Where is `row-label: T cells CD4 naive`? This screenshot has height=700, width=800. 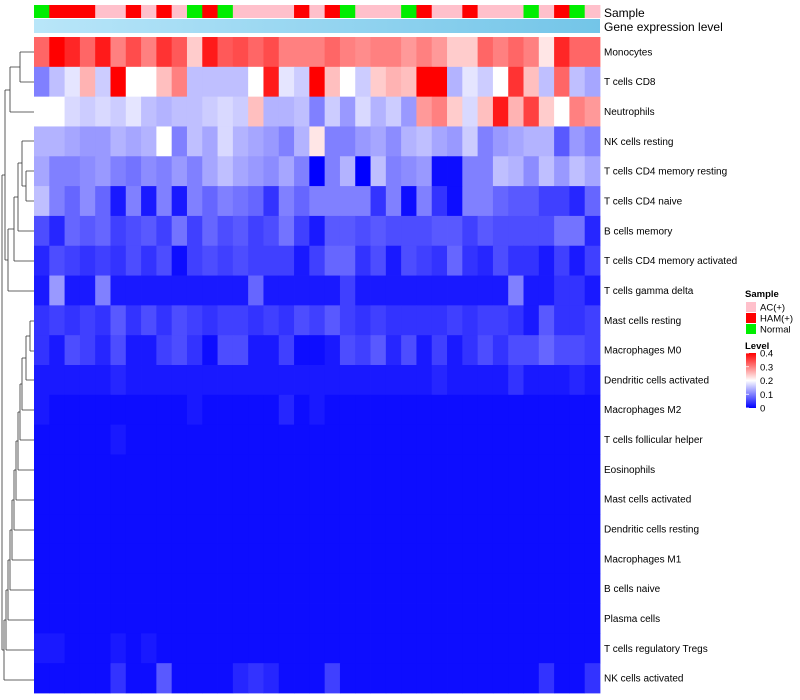 row-label: T cells CD4 naive is located at coordinates (643, 202).